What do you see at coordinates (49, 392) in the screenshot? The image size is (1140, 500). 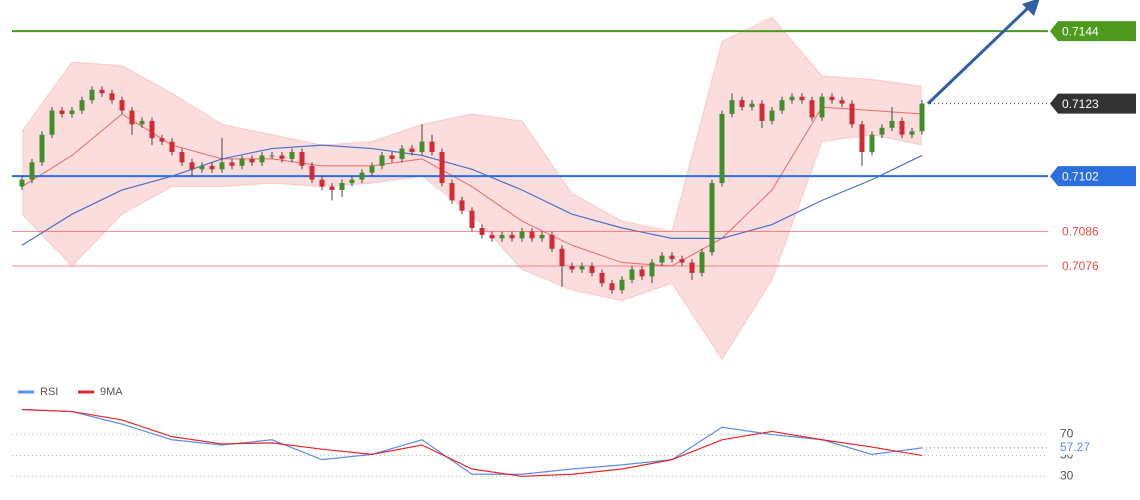 I see `legend-label: RSI` at bounding box center [49, 392].